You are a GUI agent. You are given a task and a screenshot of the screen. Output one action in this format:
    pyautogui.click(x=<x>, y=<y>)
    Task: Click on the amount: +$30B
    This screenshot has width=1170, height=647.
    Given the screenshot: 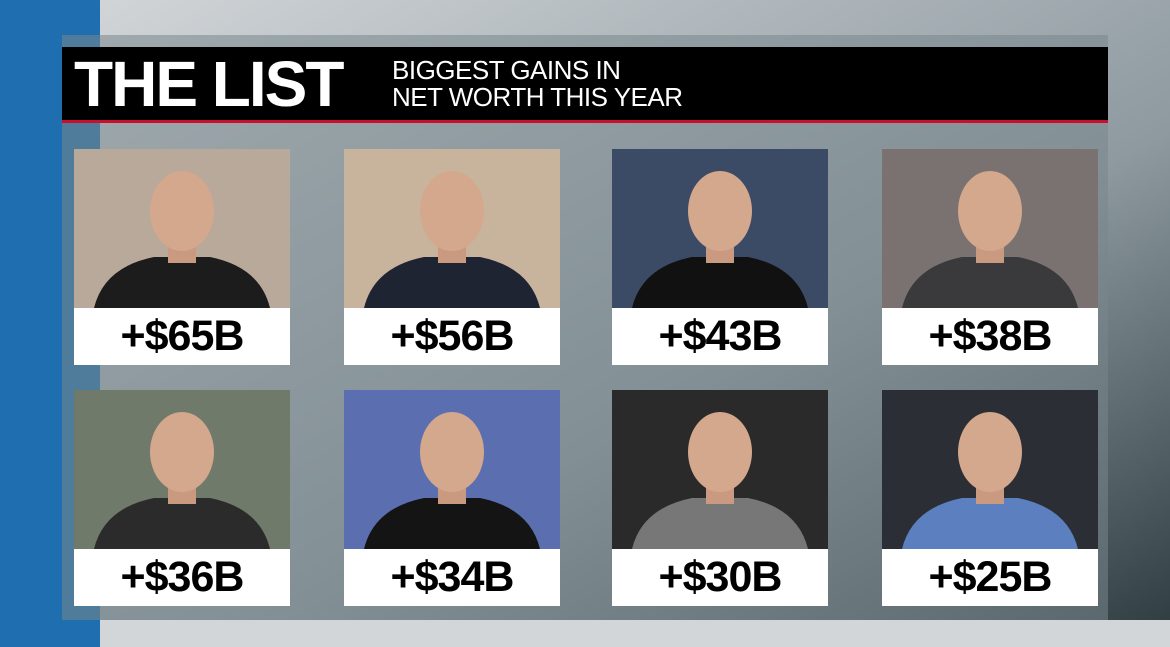 What is the action you would take?
    pyautogui.click(x=720, y=577)
    